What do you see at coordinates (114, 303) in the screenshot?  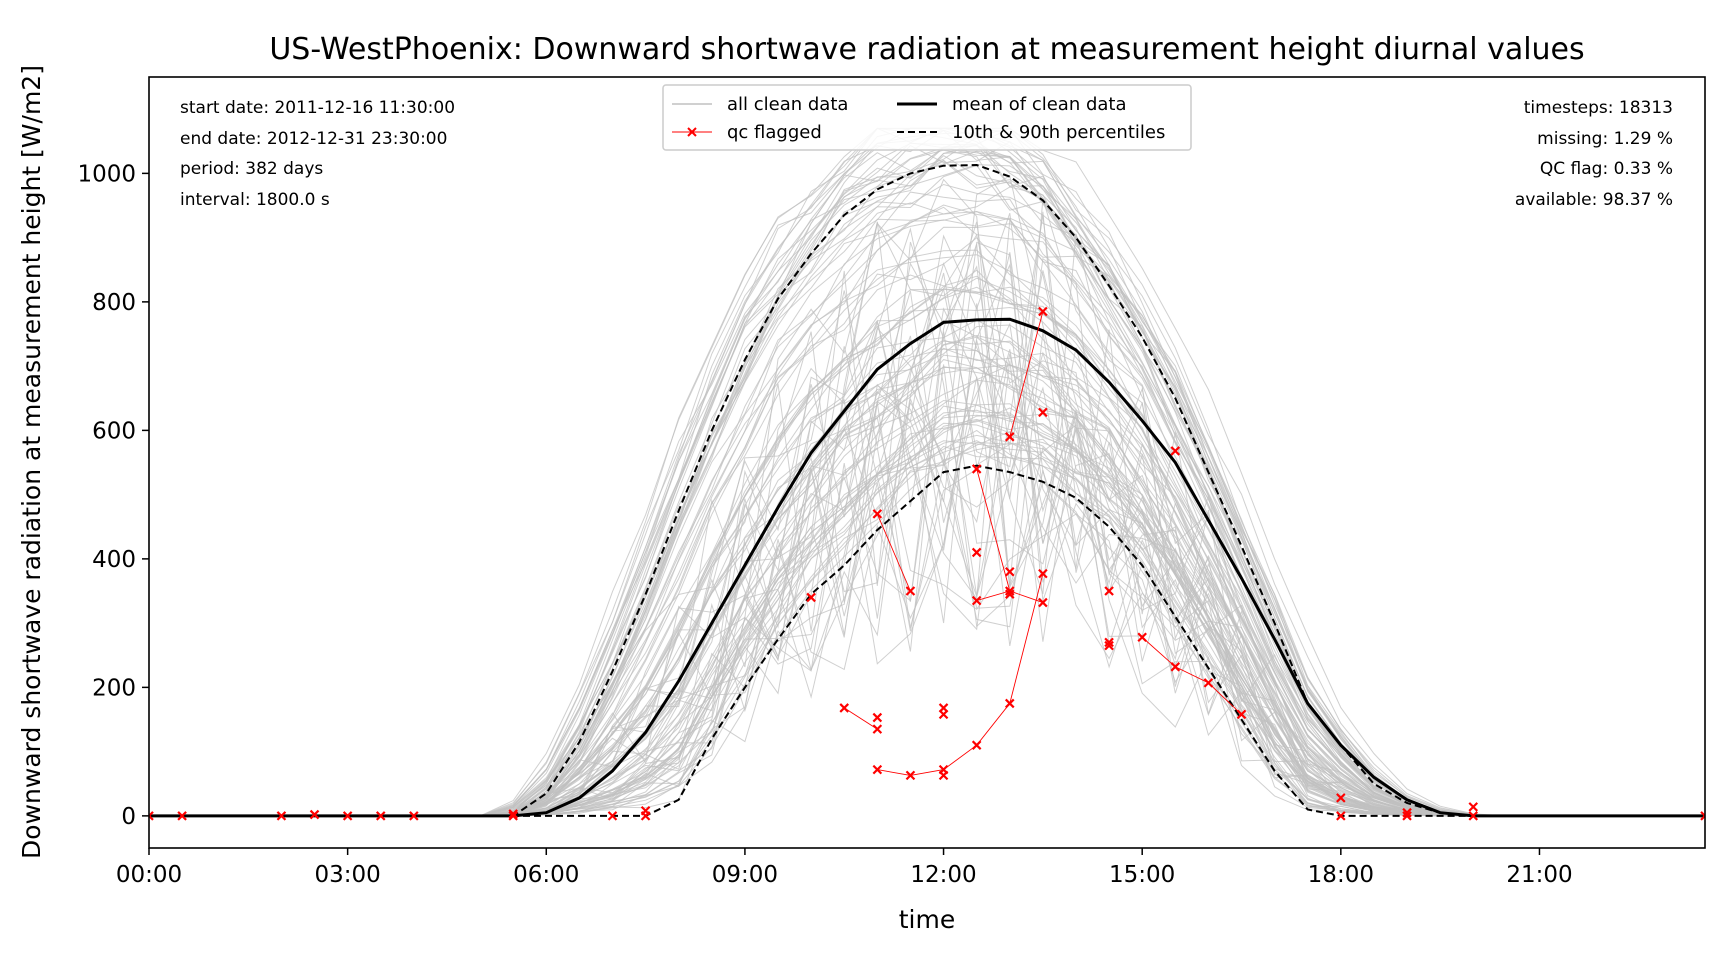 I see `y-tick-label: 800` at bounding box center [114, 303].